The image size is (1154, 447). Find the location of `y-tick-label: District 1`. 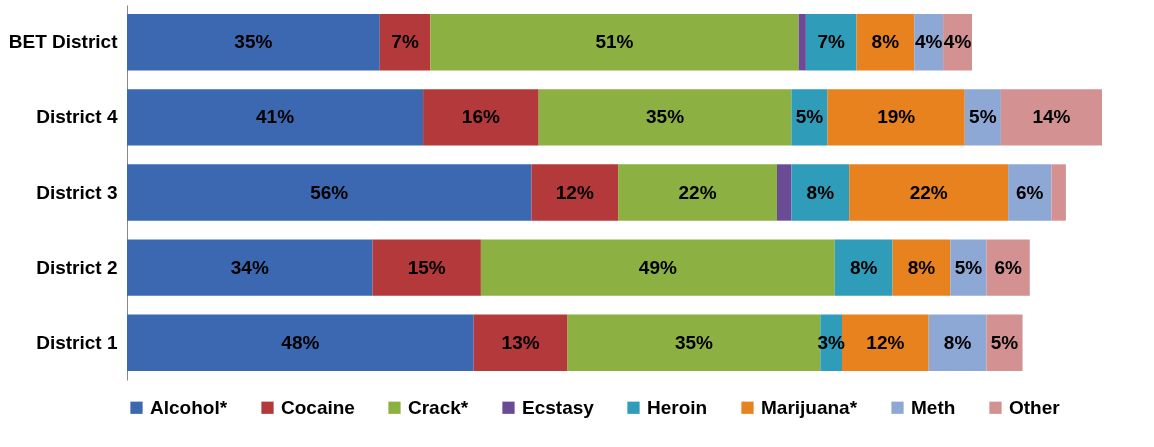

y-tick-label: District 1 is located at coordinates (77, 342).